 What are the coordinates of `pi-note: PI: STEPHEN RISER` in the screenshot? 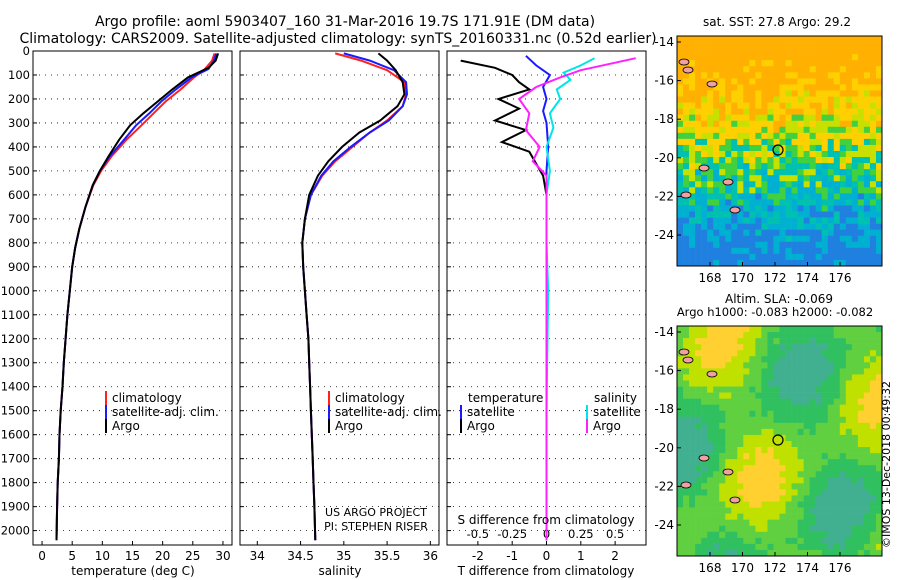 It's located at (376, 526).